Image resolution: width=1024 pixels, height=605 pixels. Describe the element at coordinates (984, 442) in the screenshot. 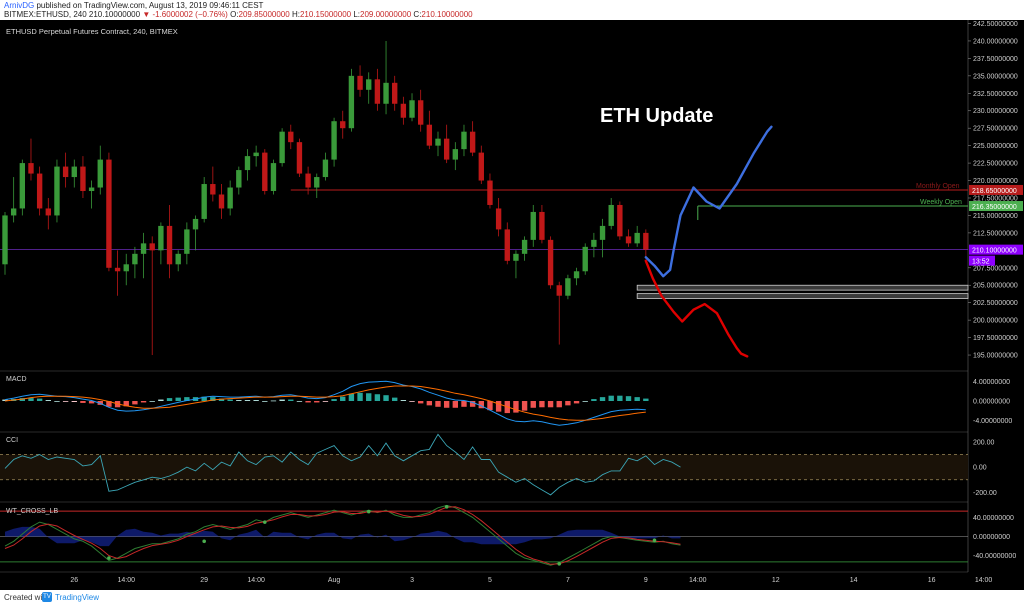

I see `cci-tick-label: 200.00` at that location.